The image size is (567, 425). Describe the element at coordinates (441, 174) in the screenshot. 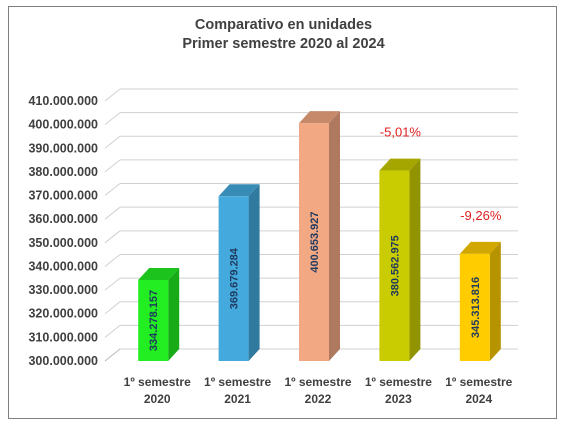

I see `annotations: -5,01% -9,26%` at that location.